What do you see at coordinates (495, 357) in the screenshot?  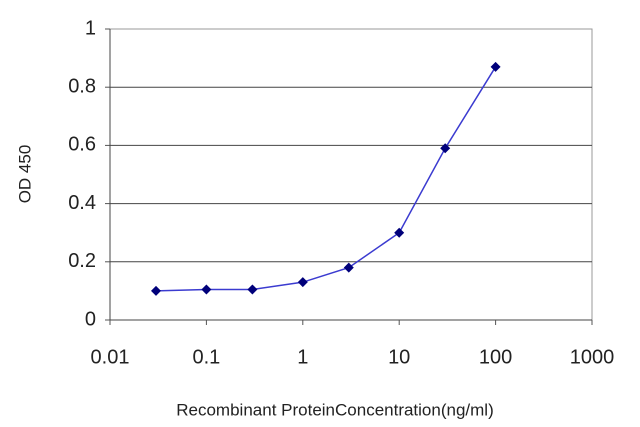 I see `x-tick-label: 100` at bounding box center [495, 357].